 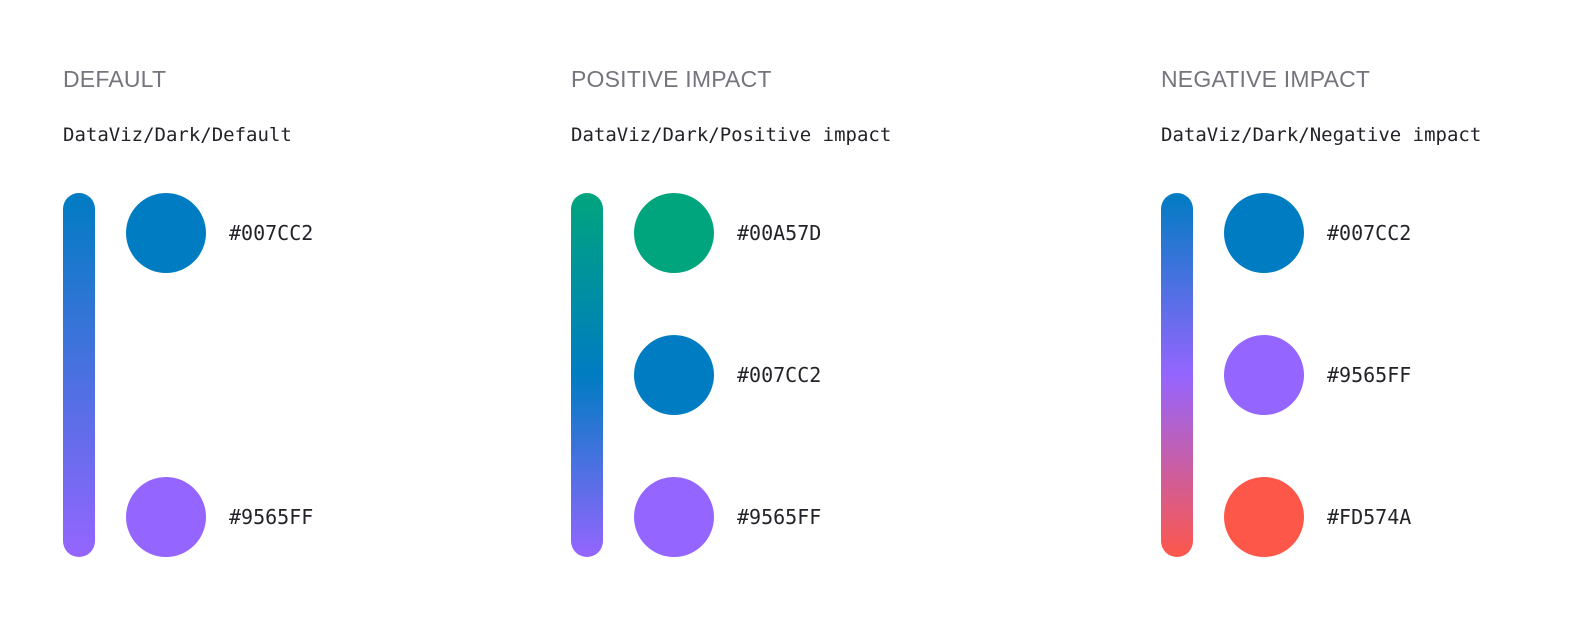 What do you see at coordinates (1369, 517) in the screenshot?
I see `hex-label: #FD574A` at bounding box center [1369, 517].